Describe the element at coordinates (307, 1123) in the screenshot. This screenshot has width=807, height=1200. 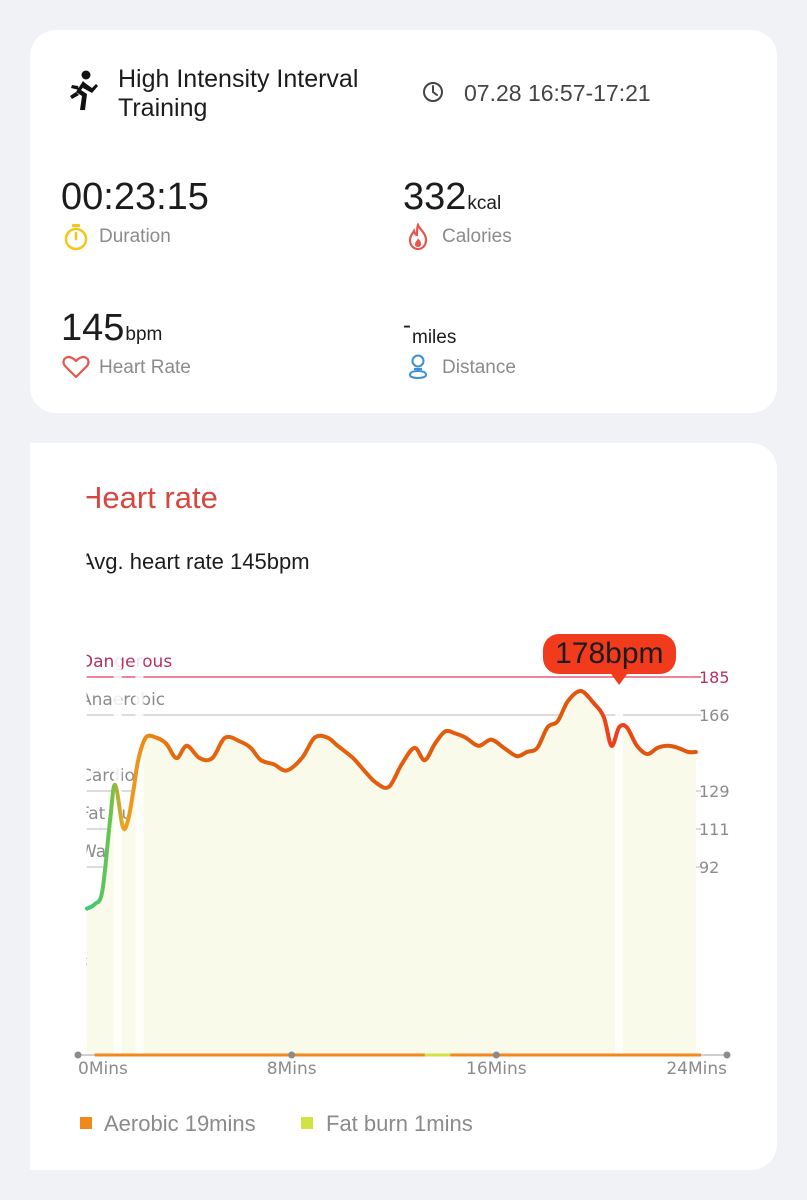
I see `legend-swatch-fat-burn` at that location.